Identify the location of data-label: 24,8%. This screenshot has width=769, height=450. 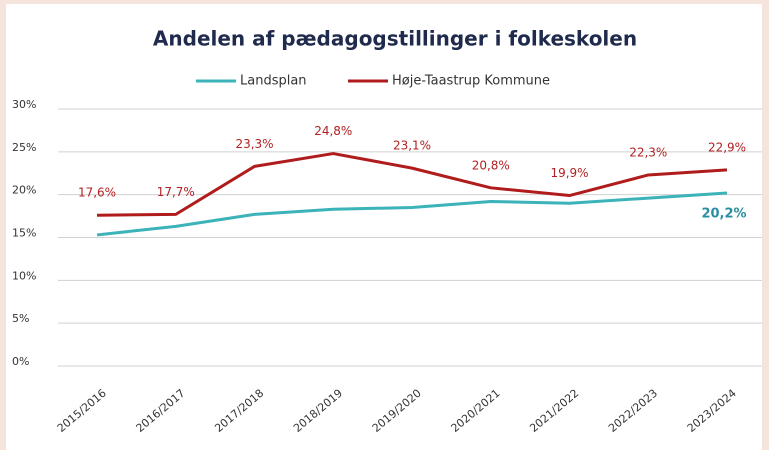
(333, 131).